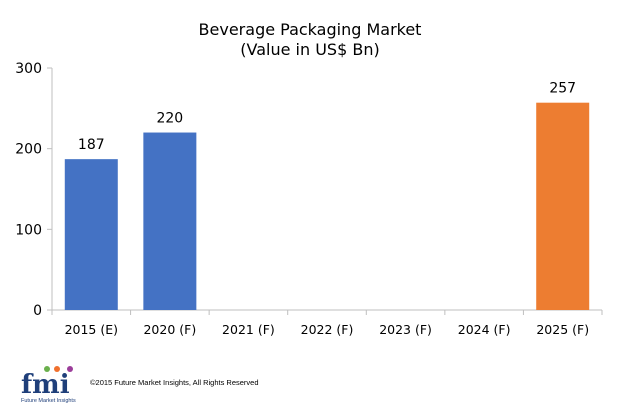 This screenshot has width=620, height=415. I want to click on bar-2020-f-, so click(170, 221).